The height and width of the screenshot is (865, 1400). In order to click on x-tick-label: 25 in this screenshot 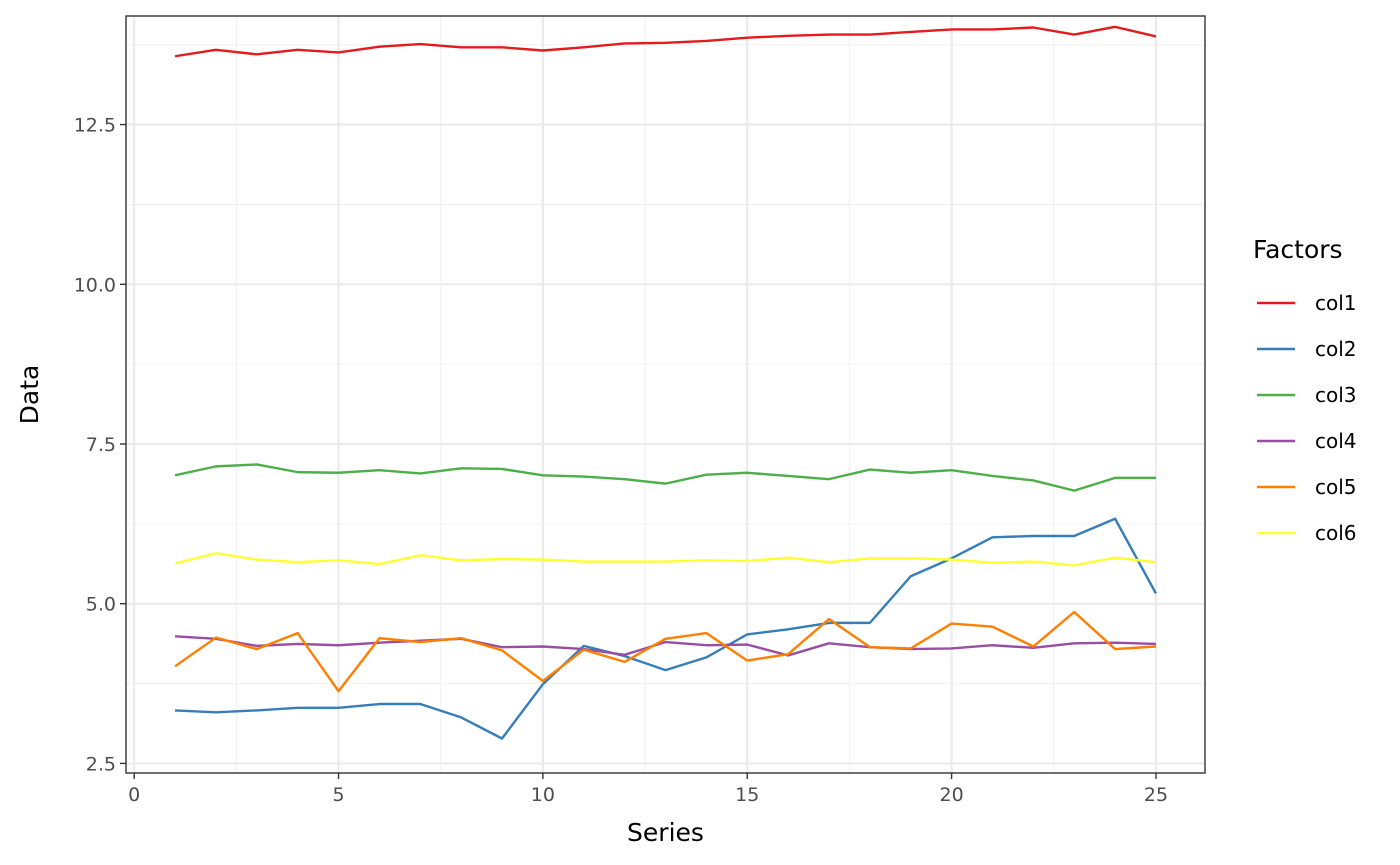, I will do `click(1156, 795)`.